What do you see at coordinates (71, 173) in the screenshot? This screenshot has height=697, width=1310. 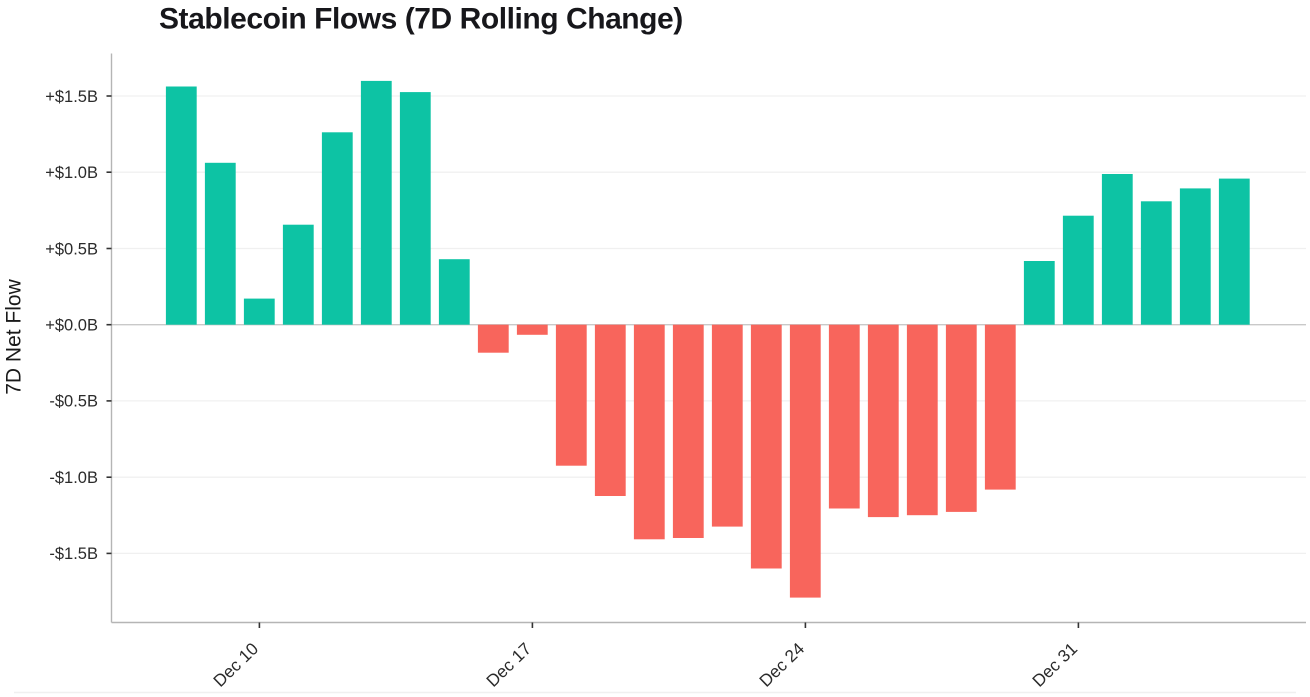 I see `svg-text: +$1.0B` at bounding box center [71, 173].